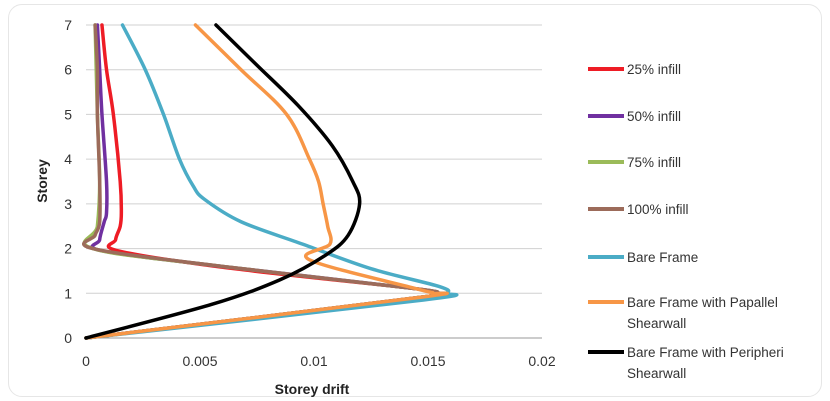 The image size is (830, 401). Describe the element at coordinates (68, 159) in the screenshot. I see `y-tick-label: 4` at that location.